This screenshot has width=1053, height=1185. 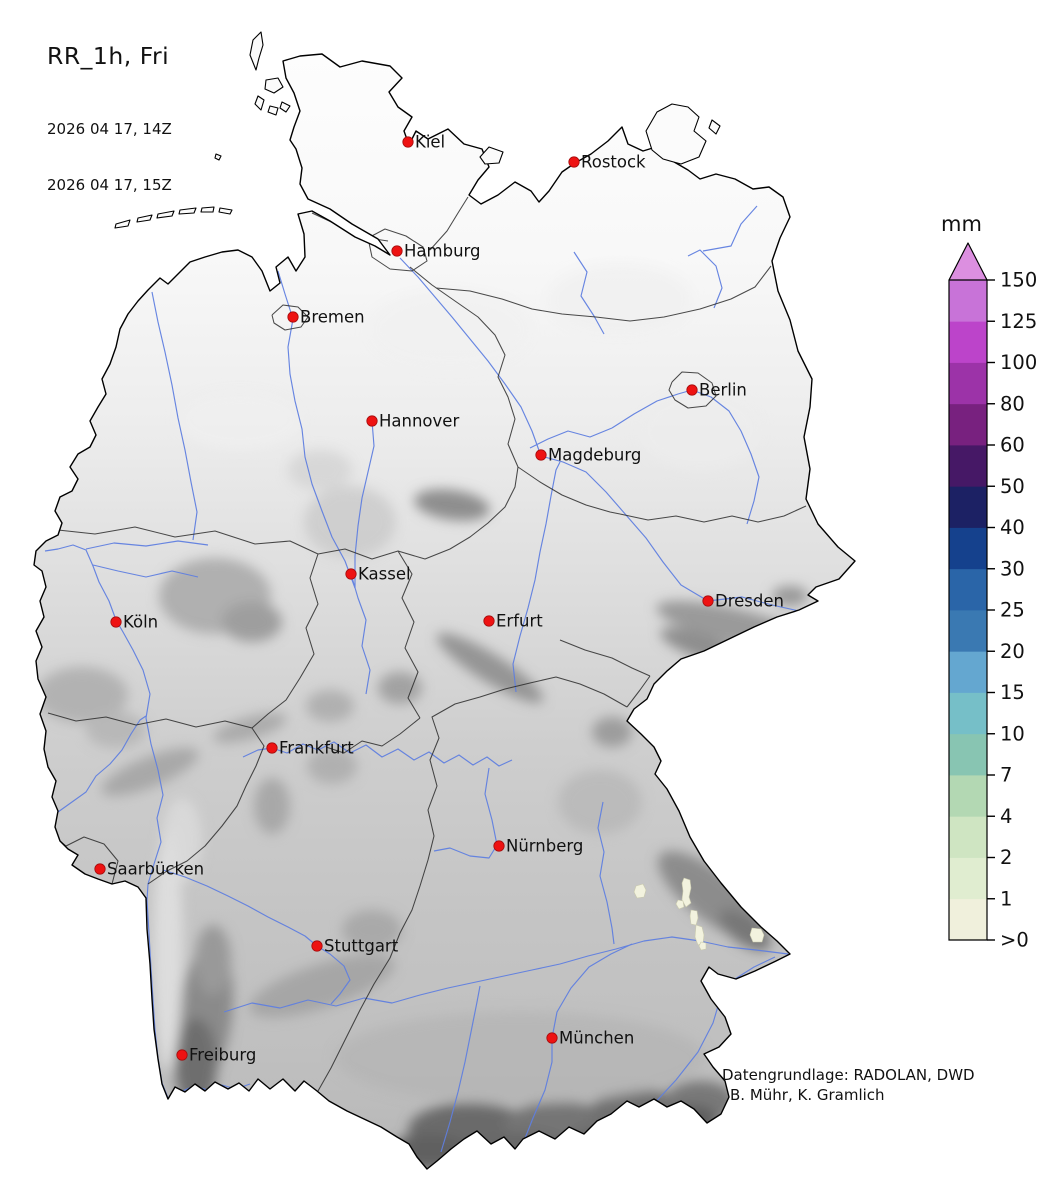 I want to click on city-label: Stuttgart, so click(x=361, y=946).